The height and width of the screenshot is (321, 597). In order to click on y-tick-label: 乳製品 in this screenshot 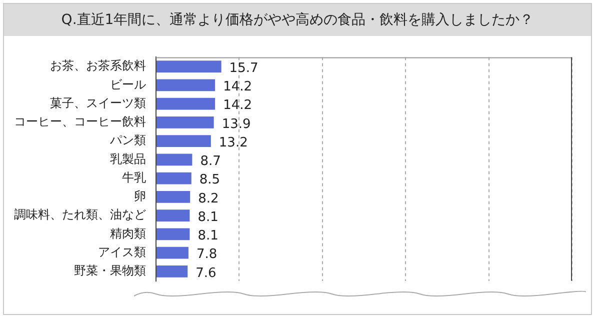, I will do `click(128, 159)`.